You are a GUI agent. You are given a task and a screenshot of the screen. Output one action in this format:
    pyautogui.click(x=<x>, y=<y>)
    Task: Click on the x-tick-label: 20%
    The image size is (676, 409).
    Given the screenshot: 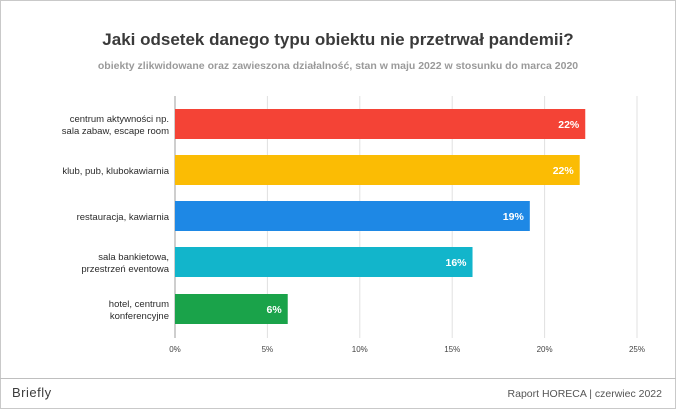 What is the action you would take?
    pyautogui.click(x=545, y=349)
    